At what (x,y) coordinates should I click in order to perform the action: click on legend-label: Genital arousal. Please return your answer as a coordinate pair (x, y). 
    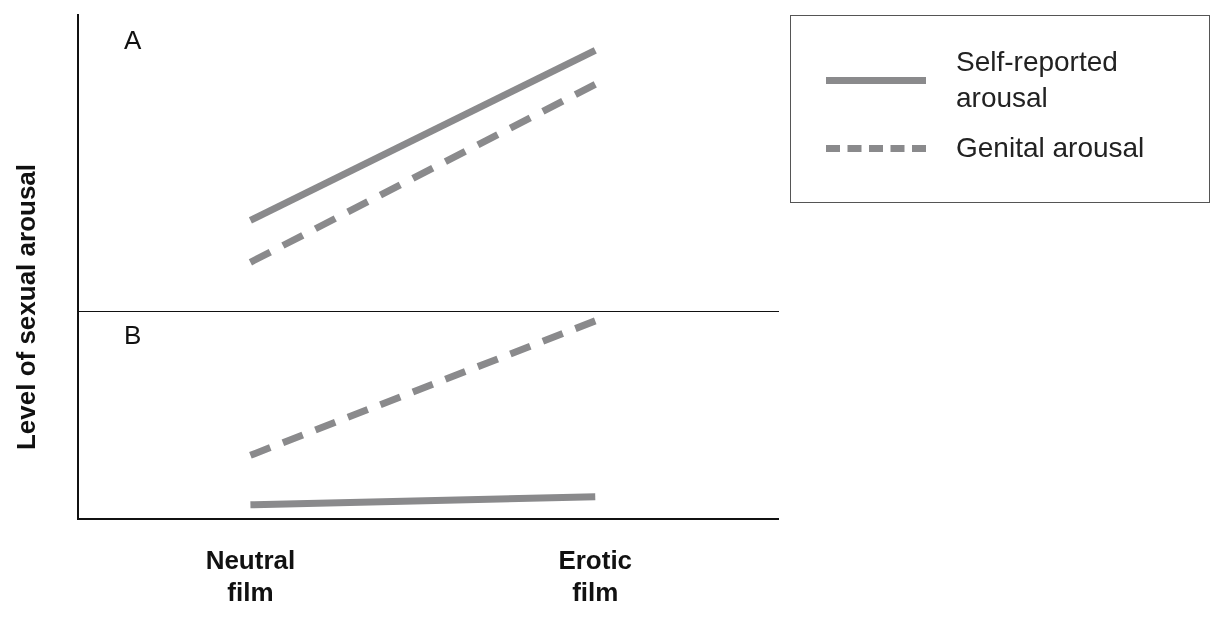
    Looking at the image, I should click on (1051, 148).